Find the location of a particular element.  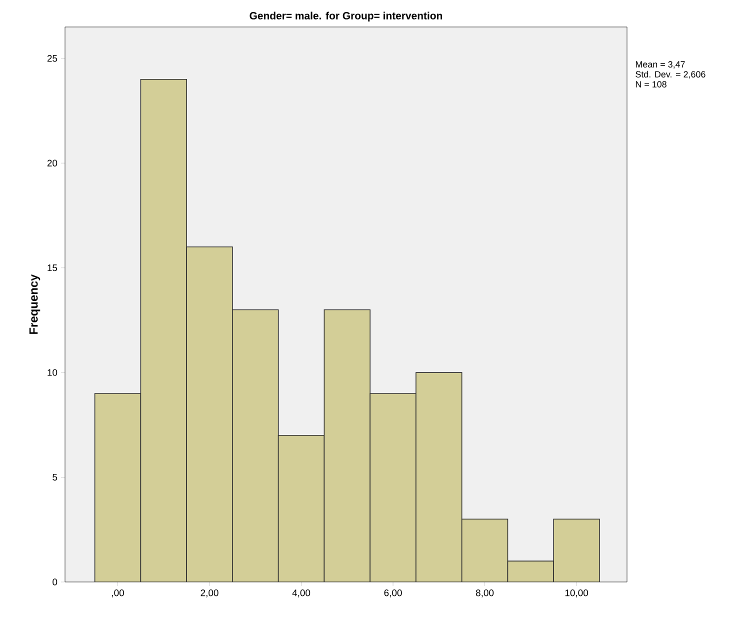

y-tick-label: 15 is located at coordinates (53, 268).